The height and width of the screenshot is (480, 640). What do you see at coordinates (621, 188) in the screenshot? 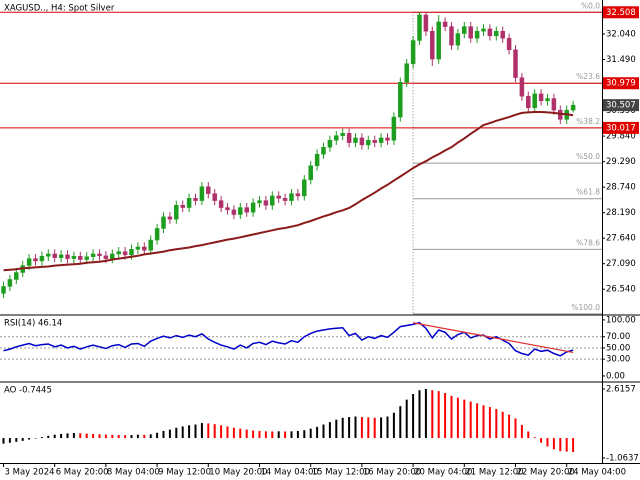
I see `y-tick-label: 28.740` at bounding box center [621, 188].